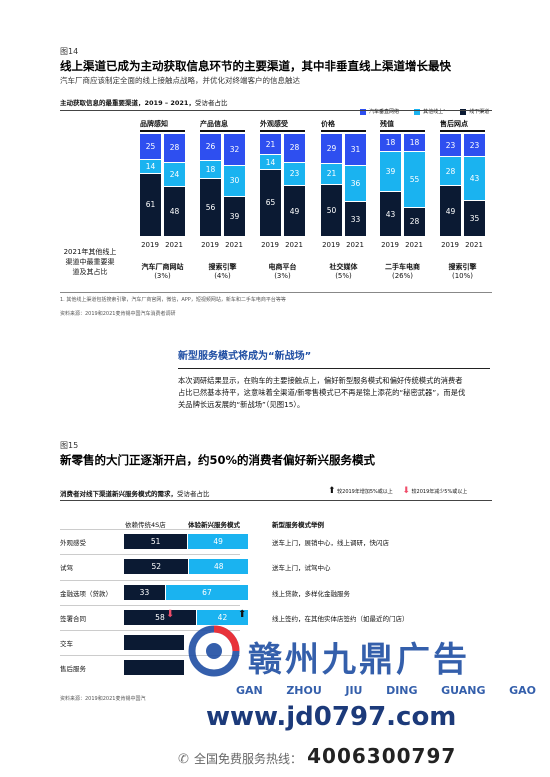 The width and height of the screenshot is (550, 777). What do you see at coordinates (214, 651) in the screenshot?
I see `brand-logo-icon` at bounding box center [214, 651].